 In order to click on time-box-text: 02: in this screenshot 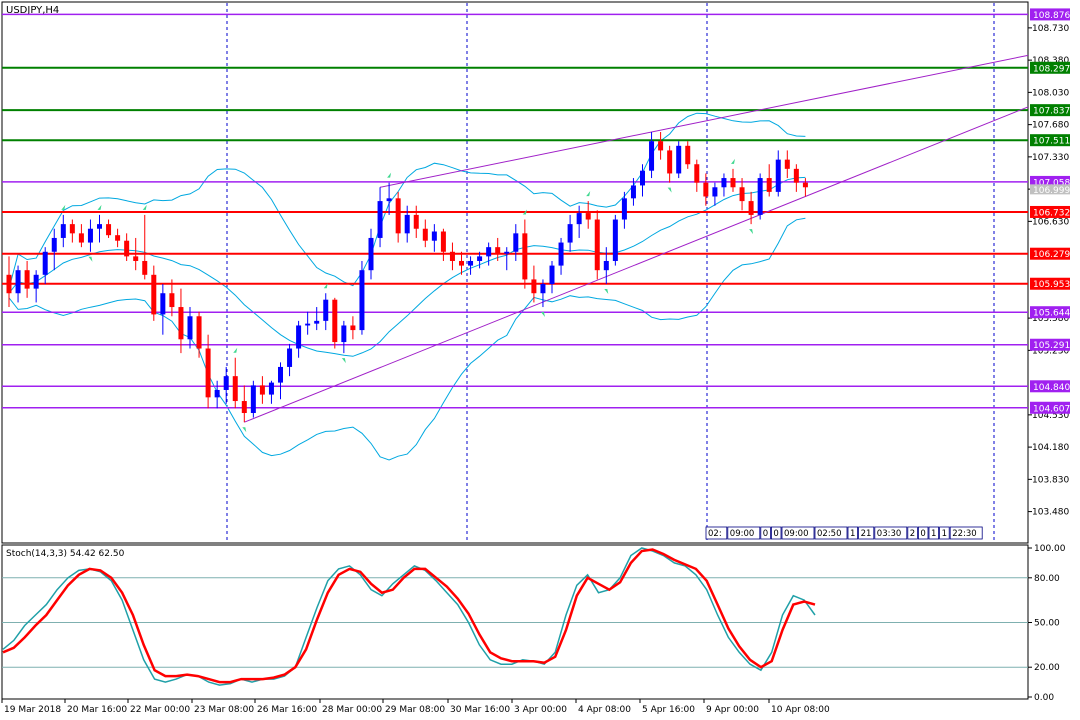, I will do `click(715, 534)`.